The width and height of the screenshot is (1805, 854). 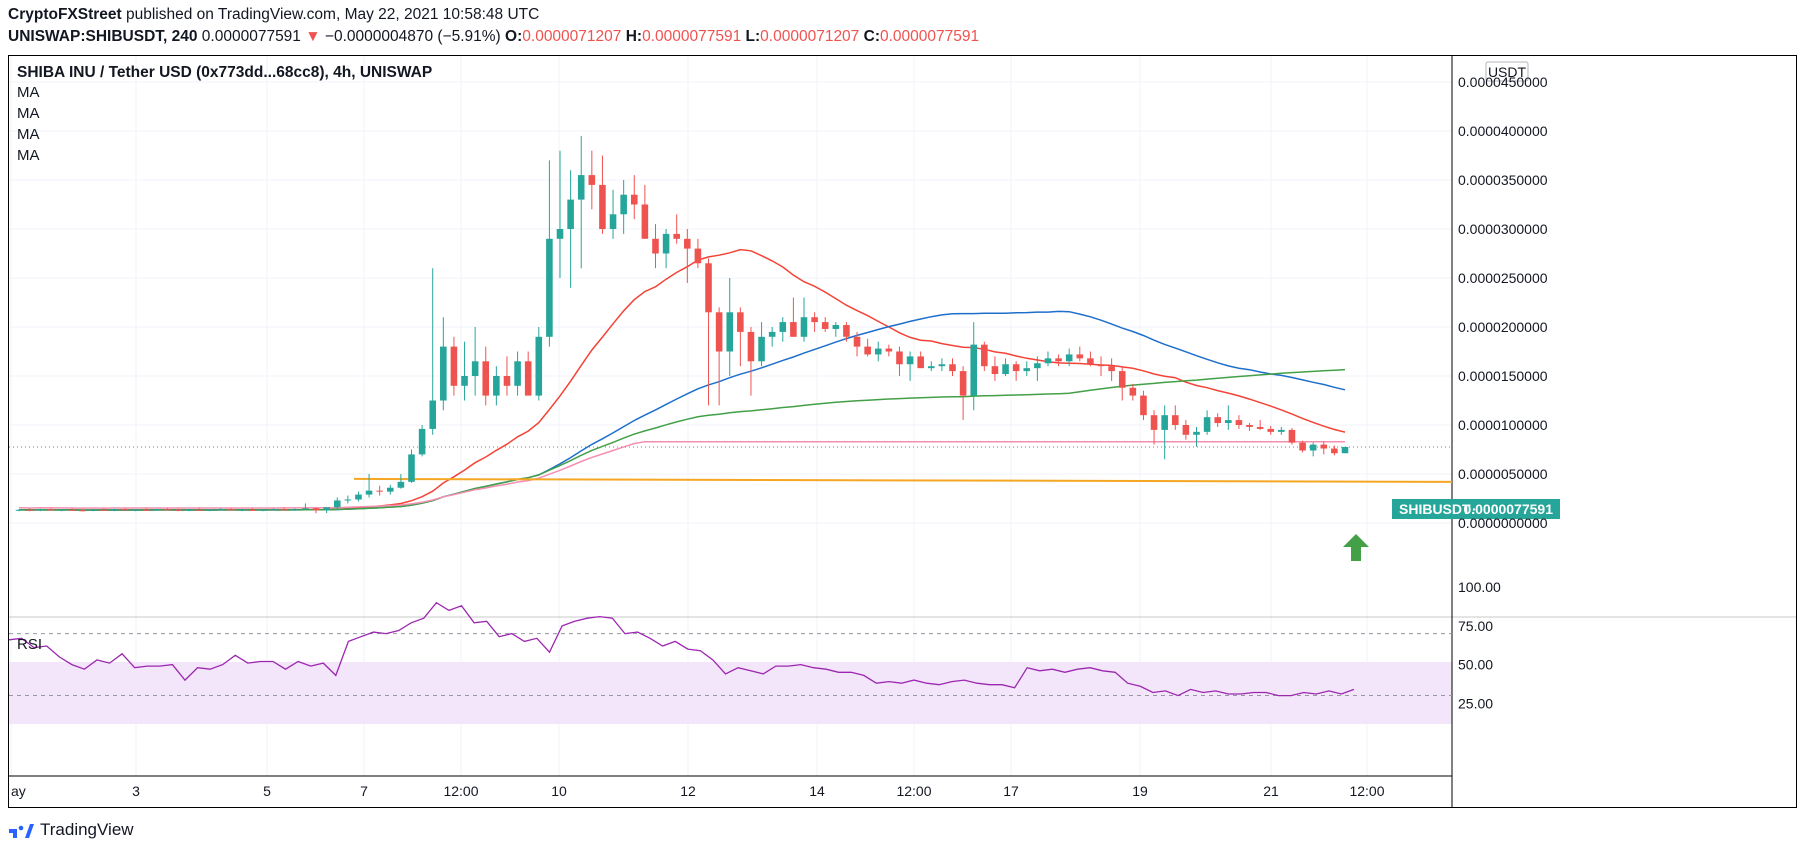 What do you see at coordinates (1503, 327) in the screenshot?
I see `price-tick-label: 0.0000200000` at bounding box center [1503, 327].